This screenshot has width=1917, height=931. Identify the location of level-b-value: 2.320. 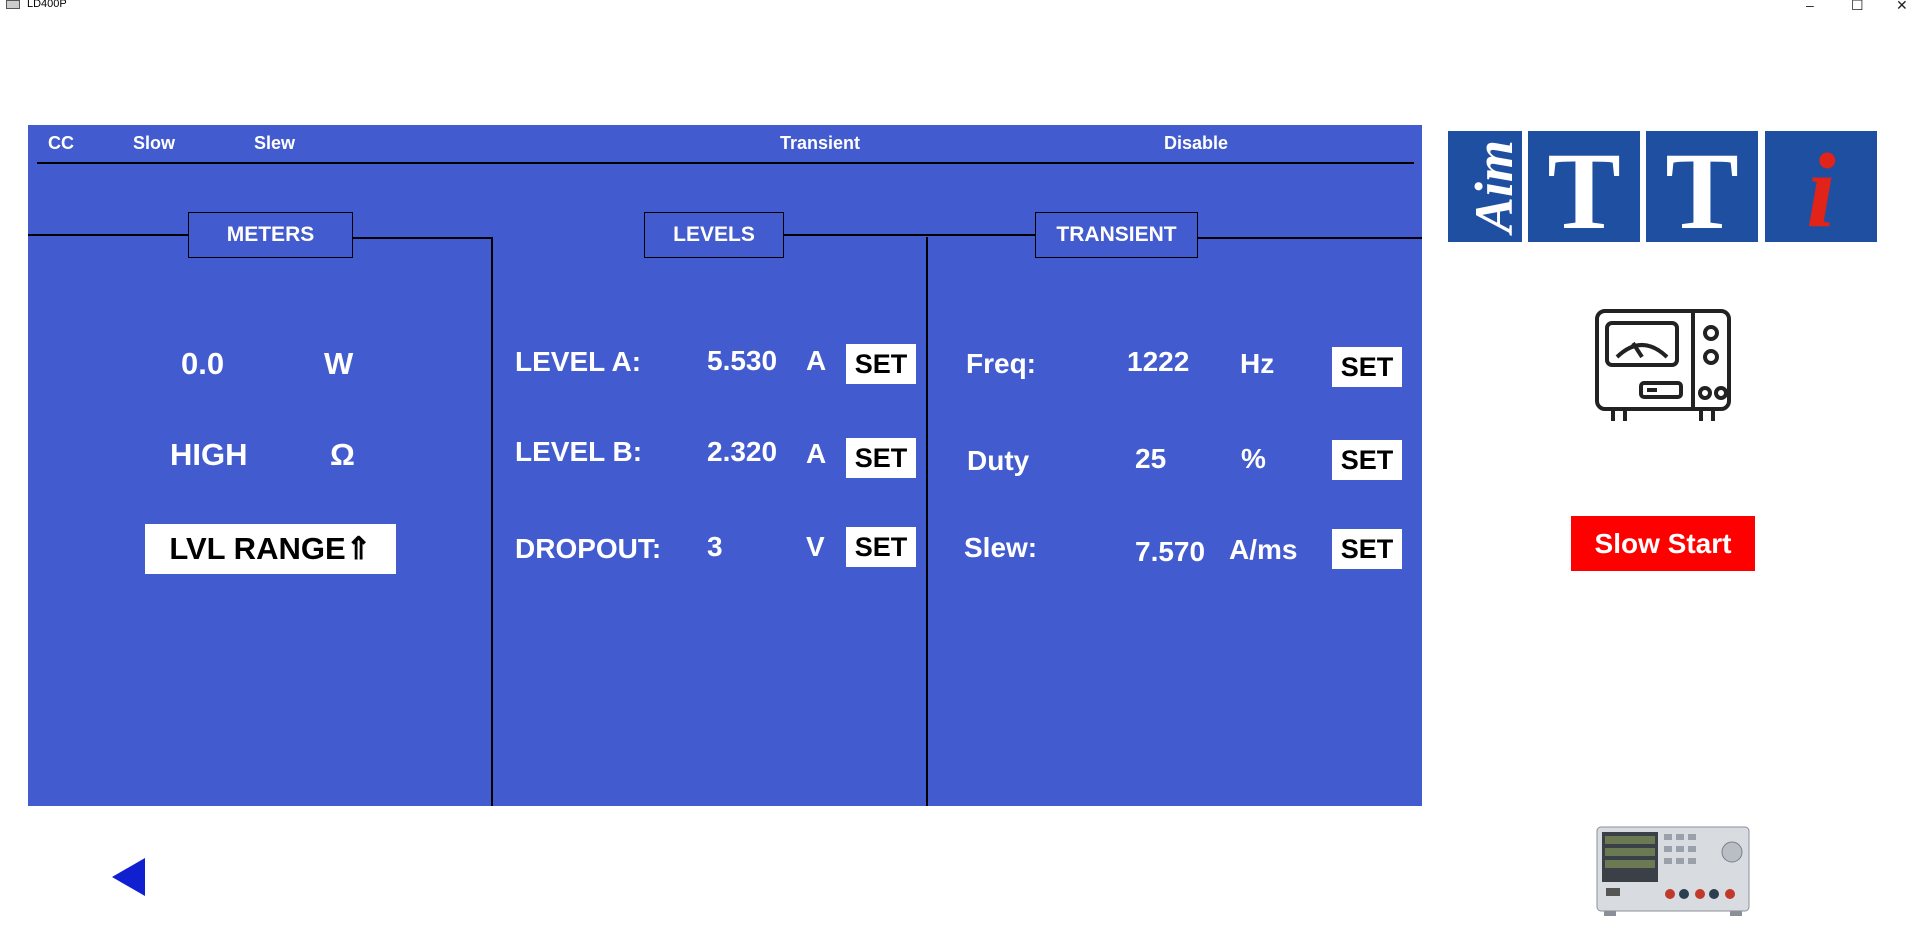
(742, 451).